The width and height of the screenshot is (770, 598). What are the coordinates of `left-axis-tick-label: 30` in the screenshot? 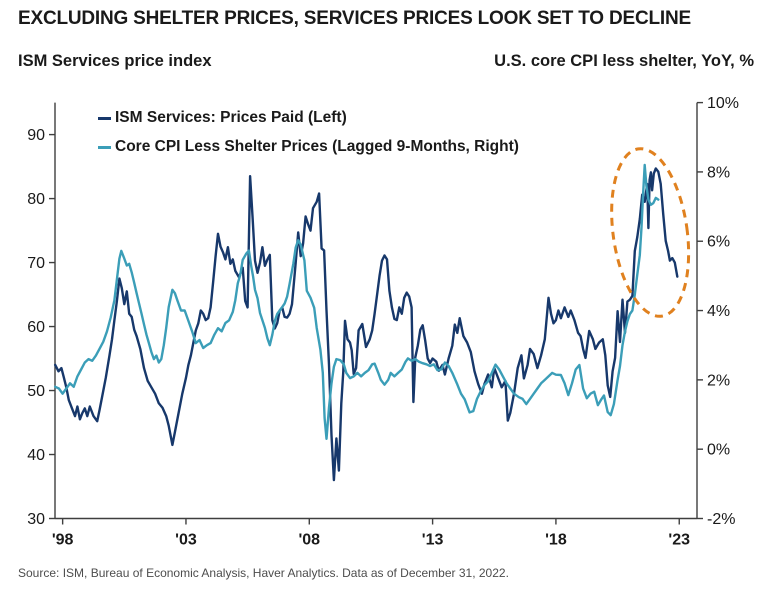 It's located at (36, 519).